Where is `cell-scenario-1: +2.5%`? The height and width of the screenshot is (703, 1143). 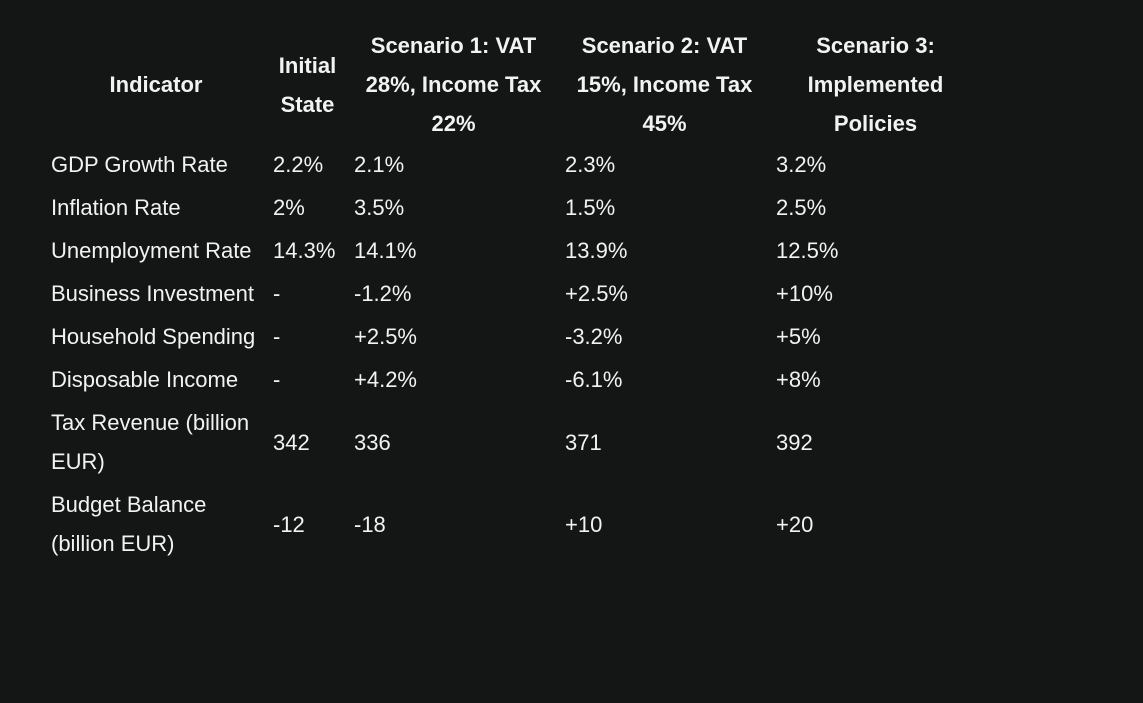 cell-scenario-1: +2.5% is located at coordinates (385, 336).